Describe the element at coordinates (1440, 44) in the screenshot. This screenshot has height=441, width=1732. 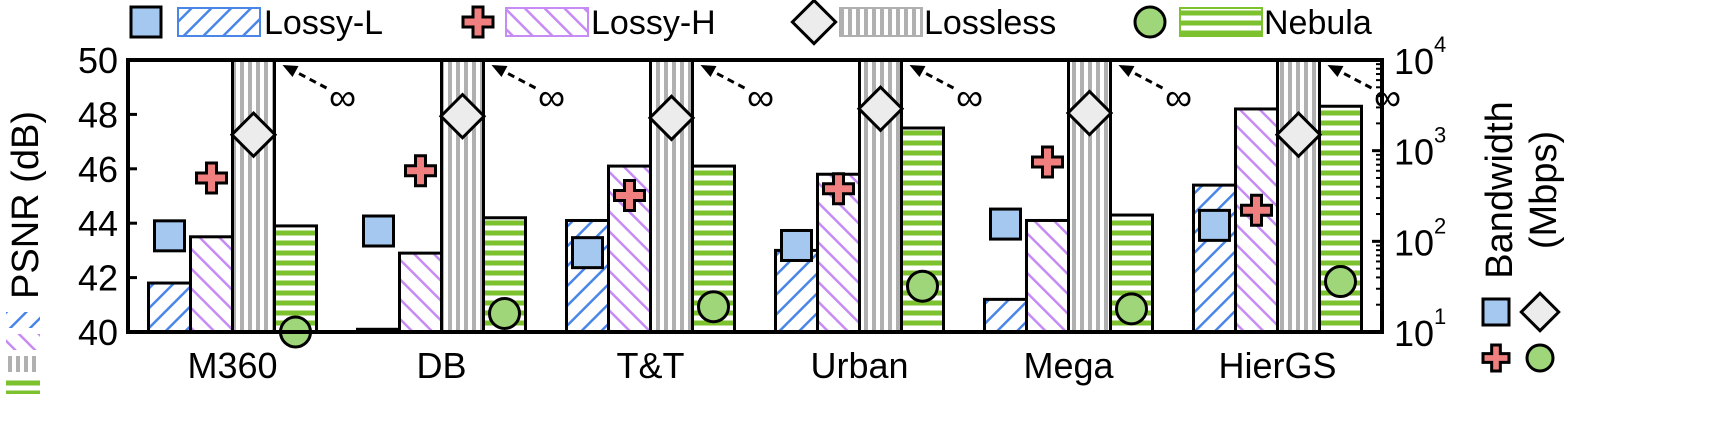
I see `y2-tick-exp-3: 4` at that location.